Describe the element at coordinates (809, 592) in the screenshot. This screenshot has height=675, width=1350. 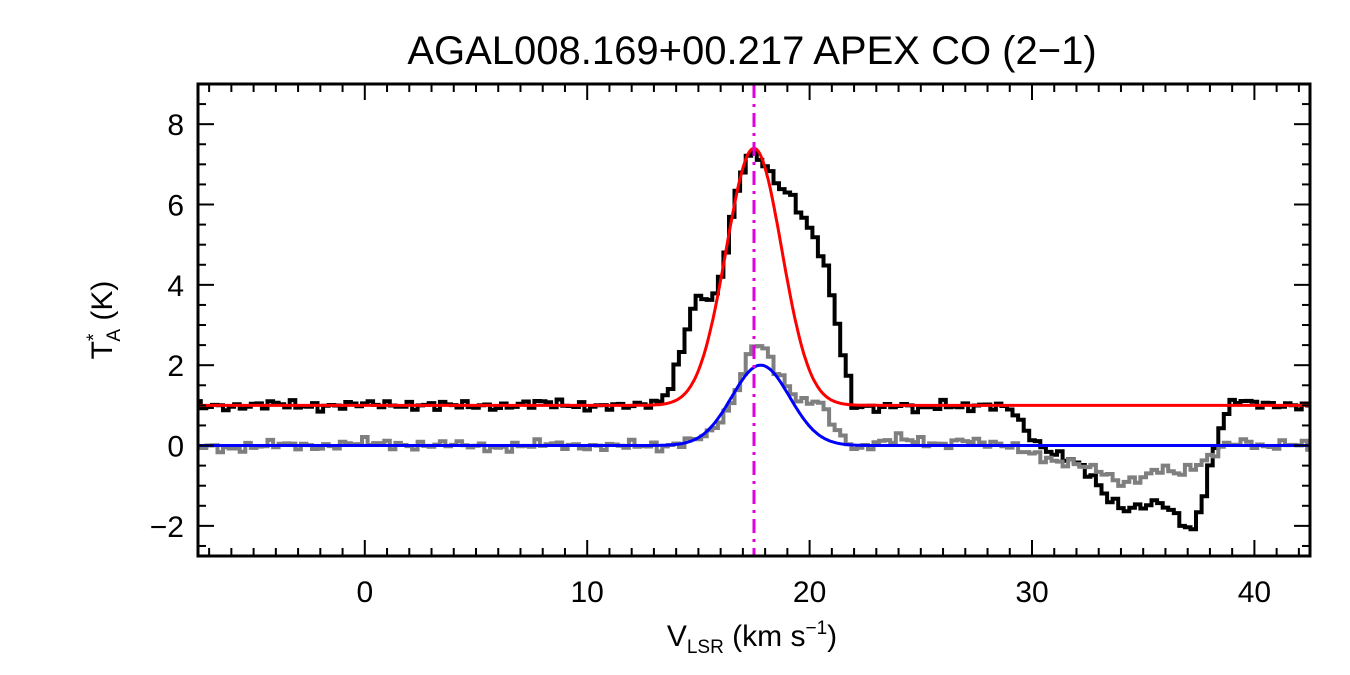
I see `x-tick-label: 20` at that location.